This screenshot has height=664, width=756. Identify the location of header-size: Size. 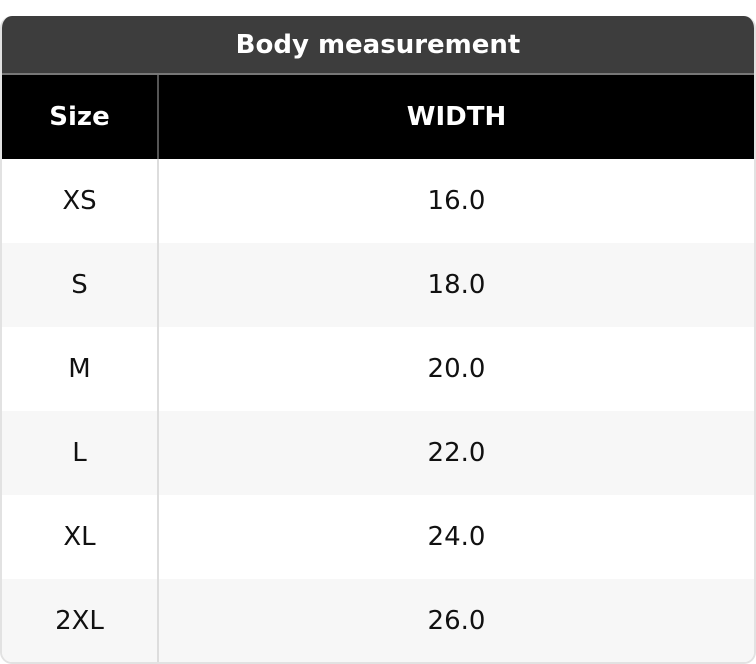
(80, 117).